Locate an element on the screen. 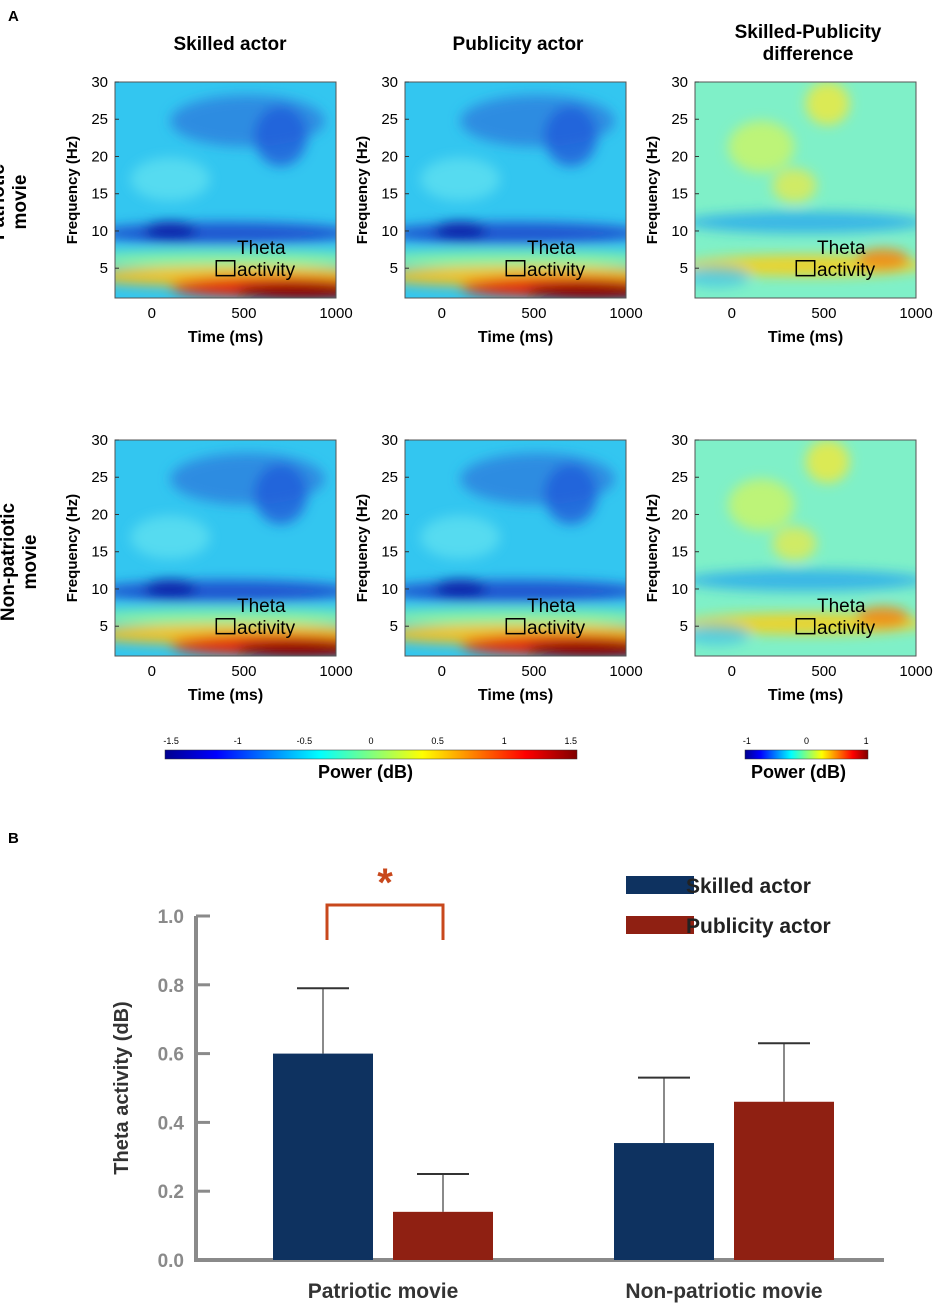 The width and height of the screenshot is (941, 1311). column-title-difference: Skilled-Publicity difference is located at coordinates (808, 43).